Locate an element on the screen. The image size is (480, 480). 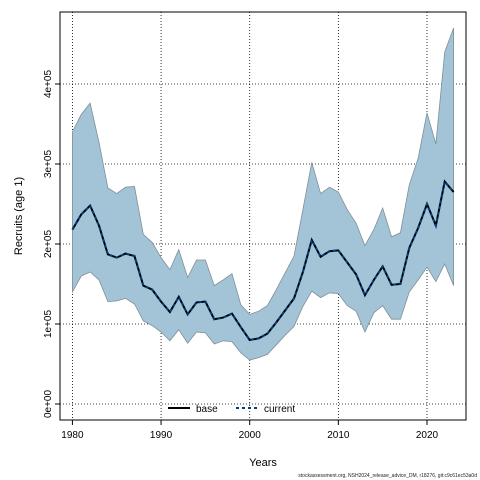
x-tick-label: 1990 is located at coordinates (161, 435).